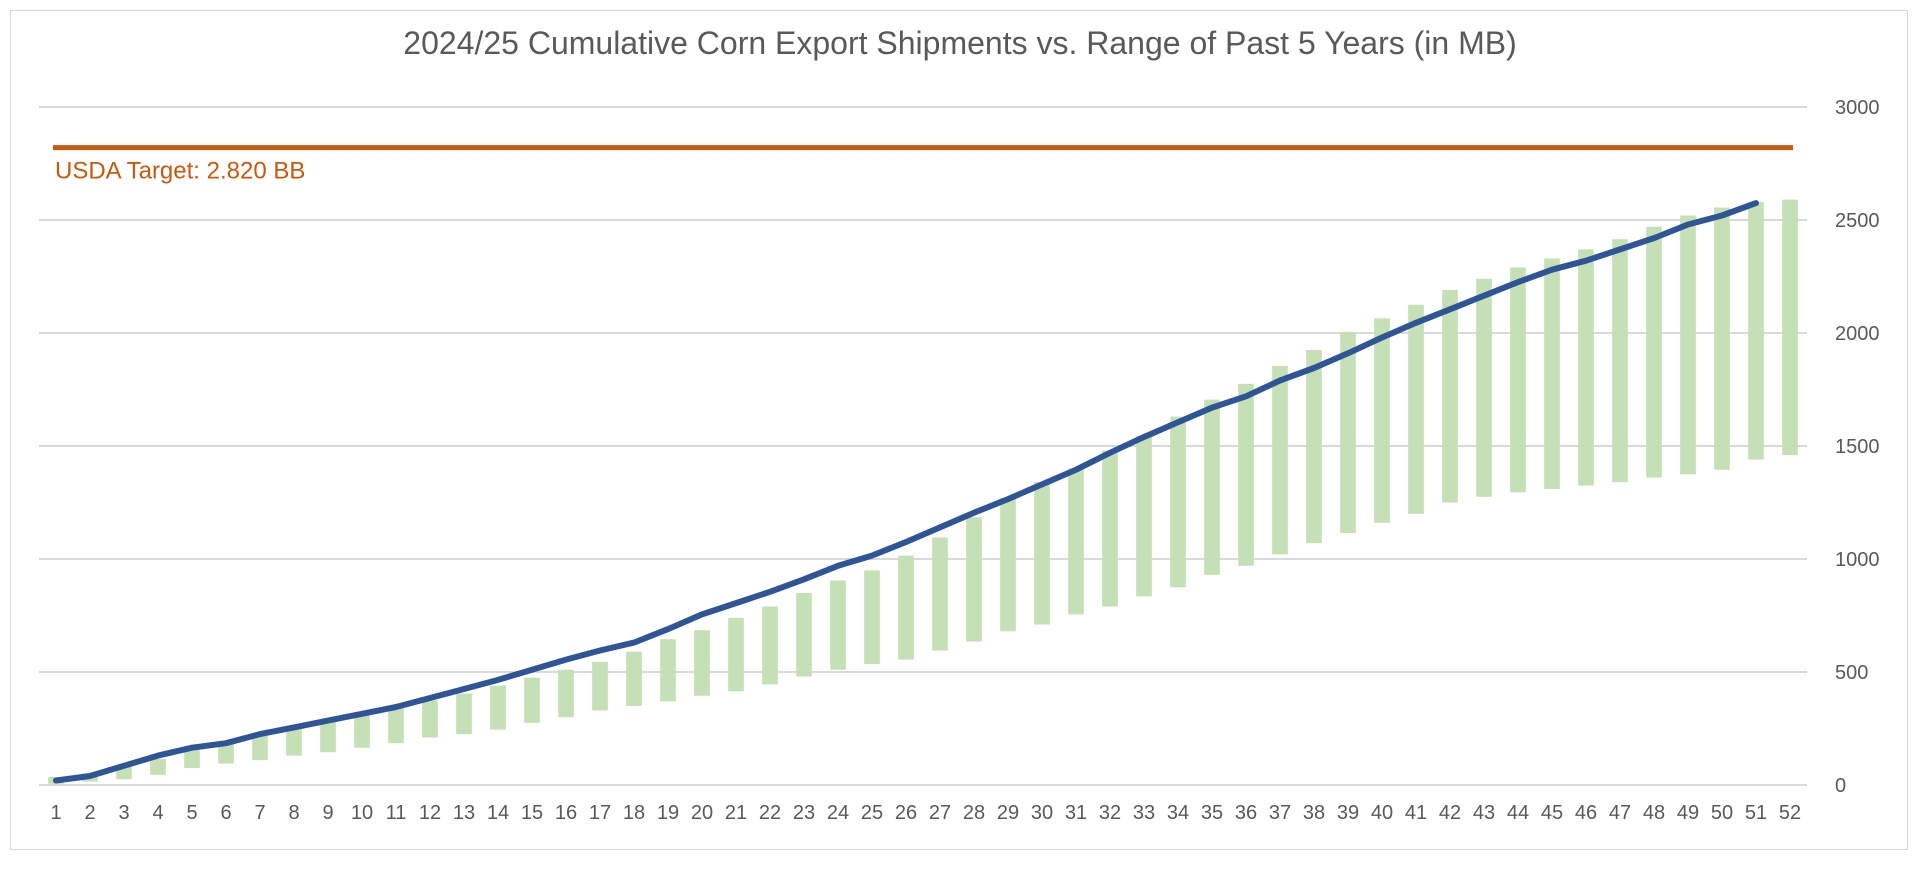  I want to click on x-tick-label: 44, so click(1518, 813).